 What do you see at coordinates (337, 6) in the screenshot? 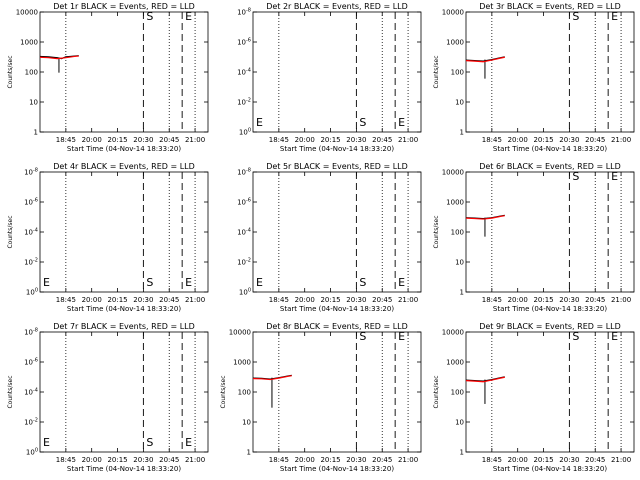
I see `chart-title: Det 2r BLACK = Events, RED = LLD` at bounding box center [337, 6].